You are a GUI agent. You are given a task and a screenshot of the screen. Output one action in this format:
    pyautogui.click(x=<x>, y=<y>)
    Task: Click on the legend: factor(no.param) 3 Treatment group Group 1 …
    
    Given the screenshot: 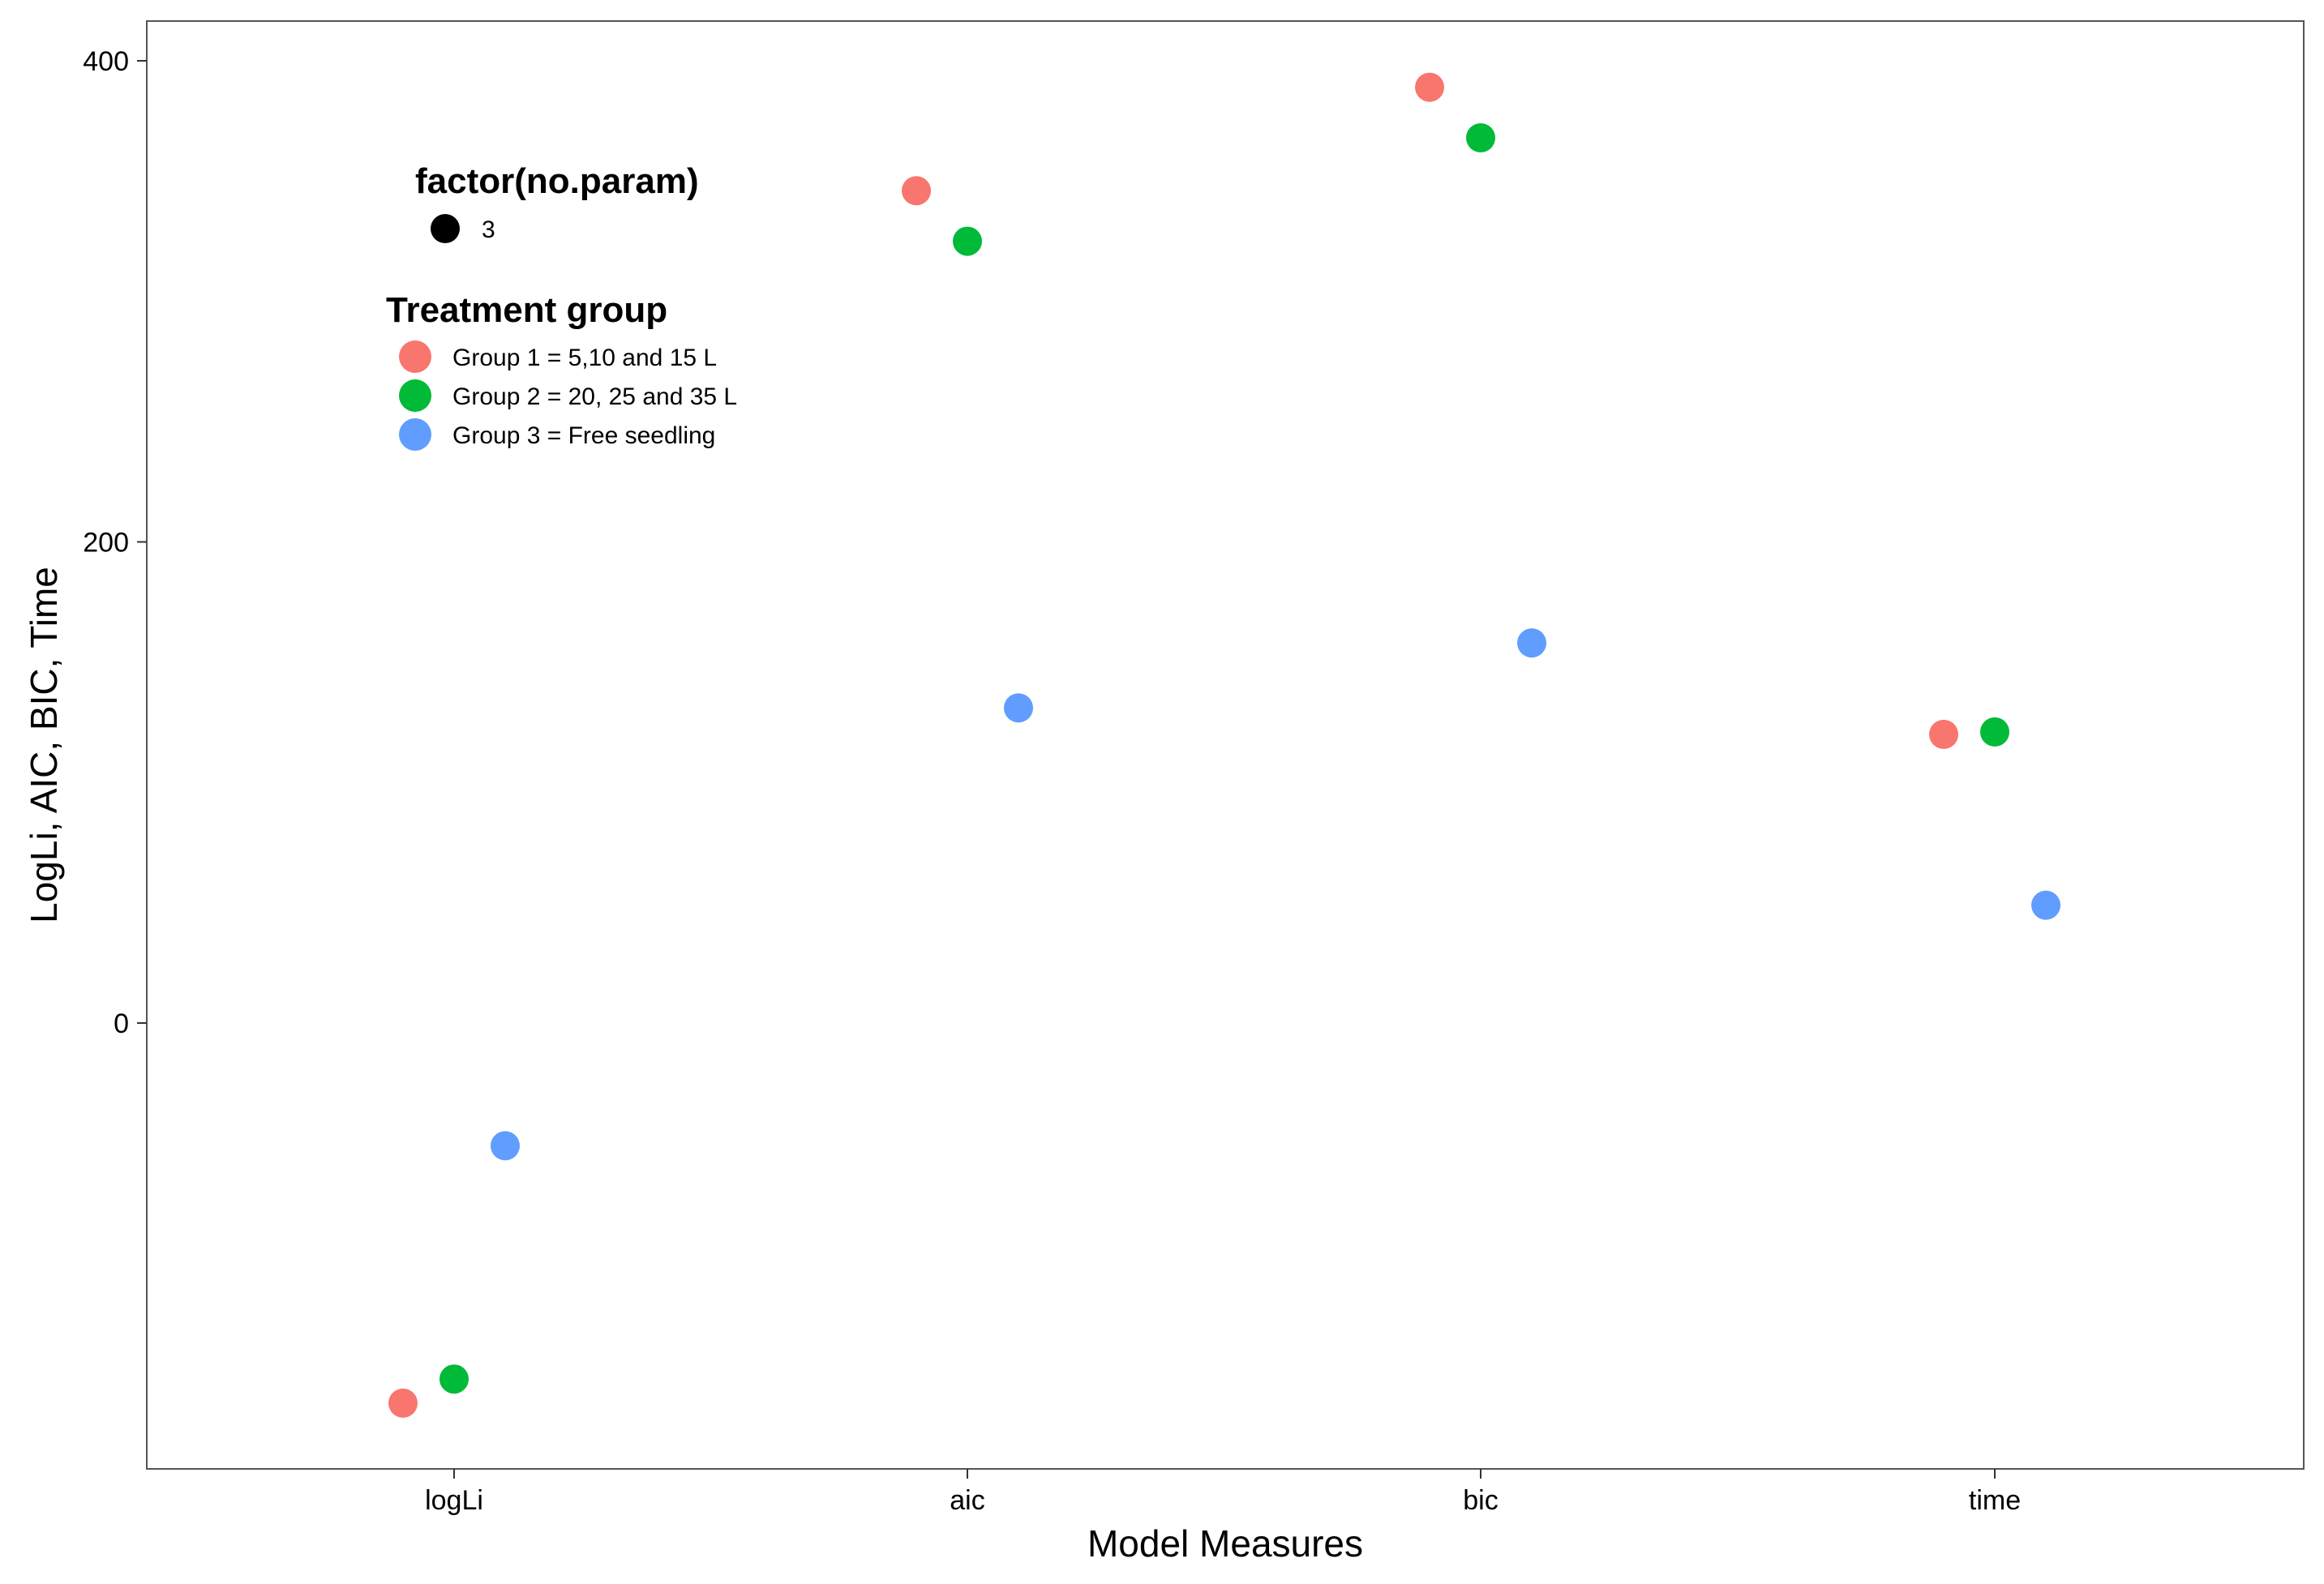 What is the action you would take?
    pyautogui.click(x=561, y=306)
    